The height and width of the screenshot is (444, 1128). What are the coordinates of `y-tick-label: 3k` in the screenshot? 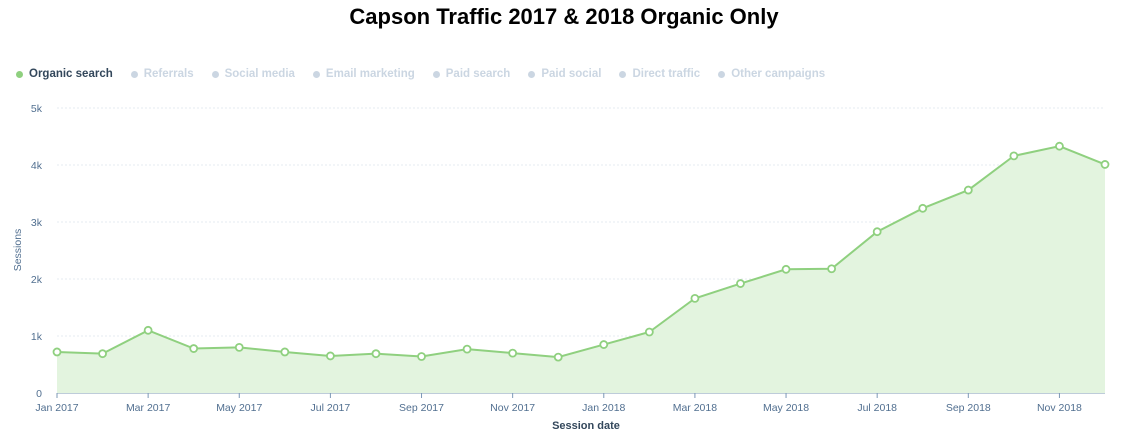 It's located at (37, 223).